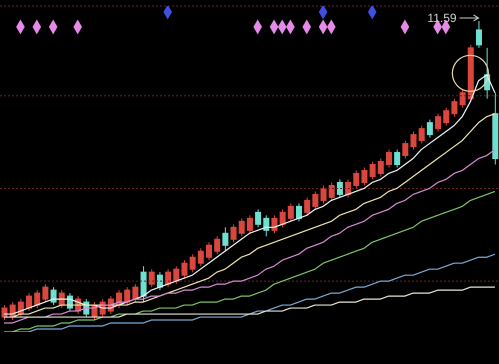  Describe the element at coordinates (442, 17) in the screenshot. I see `annotation: 11.59` at that location.